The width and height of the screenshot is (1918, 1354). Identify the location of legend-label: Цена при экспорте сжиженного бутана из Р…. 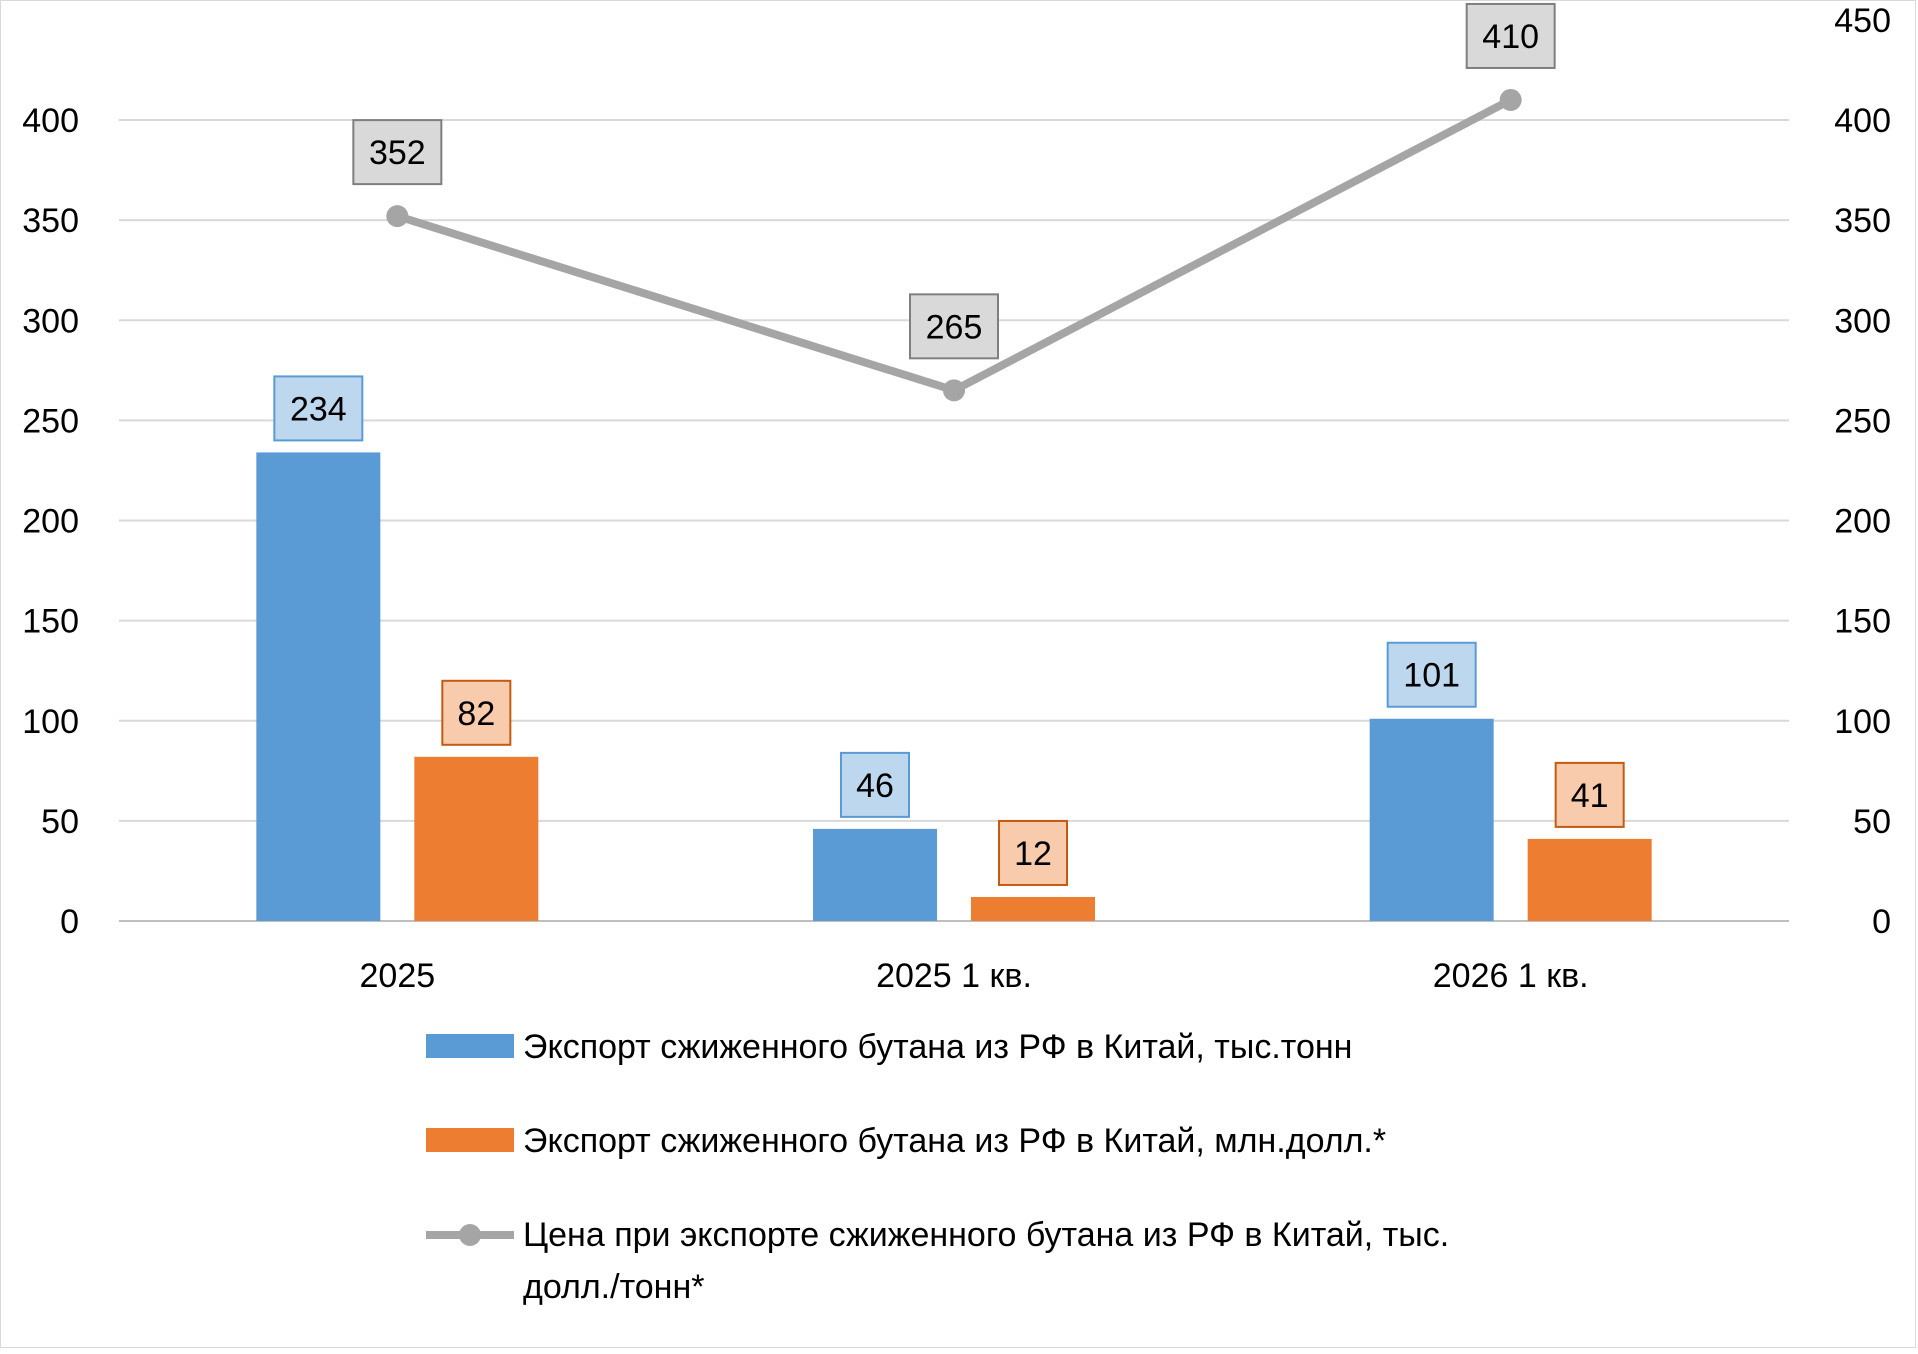
(986, 1235).